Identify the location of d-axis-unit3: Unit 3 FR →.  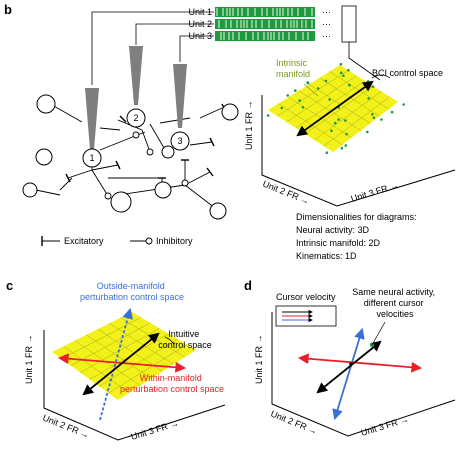
(385, 426).